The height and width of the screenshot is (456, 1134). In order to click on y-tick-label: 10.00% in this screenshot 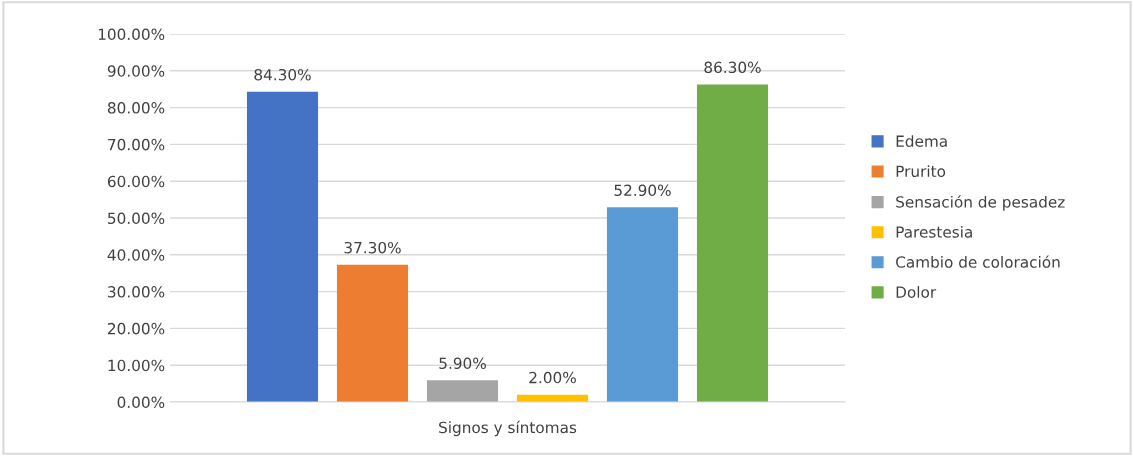, I will do `click(136, 365)`.